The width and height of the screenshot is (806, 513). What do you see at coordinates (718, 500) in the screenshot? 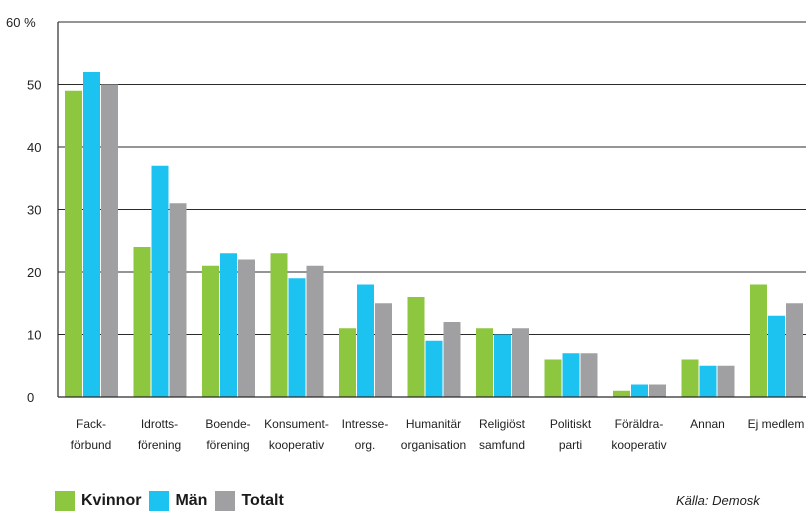
I see `source-note: Källa: Demosk` at bounding box center [718, 500].